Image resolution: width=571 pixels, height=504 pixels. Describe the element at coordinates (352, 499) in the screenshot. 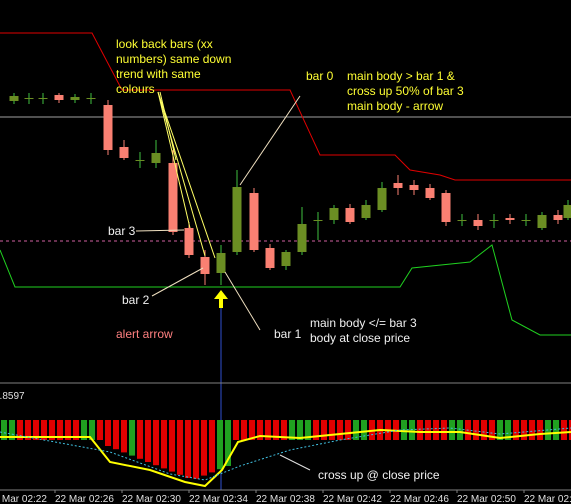

I see `time-label: 22 Mar 02:42` at that location.